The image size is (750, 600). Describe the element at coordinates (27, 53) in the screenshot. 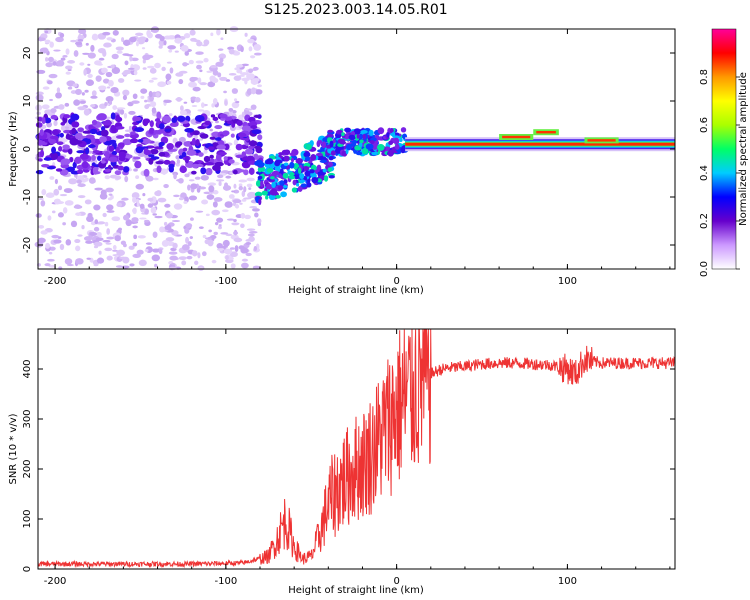

I see `spectrogram-y-tick-label: 20` at that location.